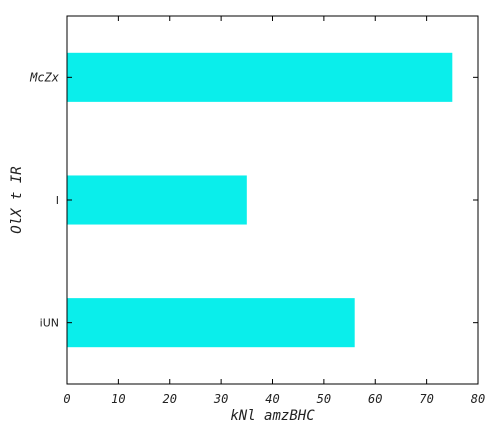 Image resolution: width=496 pixels, height=434 pixels. Describe the element at coordinates (57, 200) in the screenshot. I see `y-tick-label: I` at that location.